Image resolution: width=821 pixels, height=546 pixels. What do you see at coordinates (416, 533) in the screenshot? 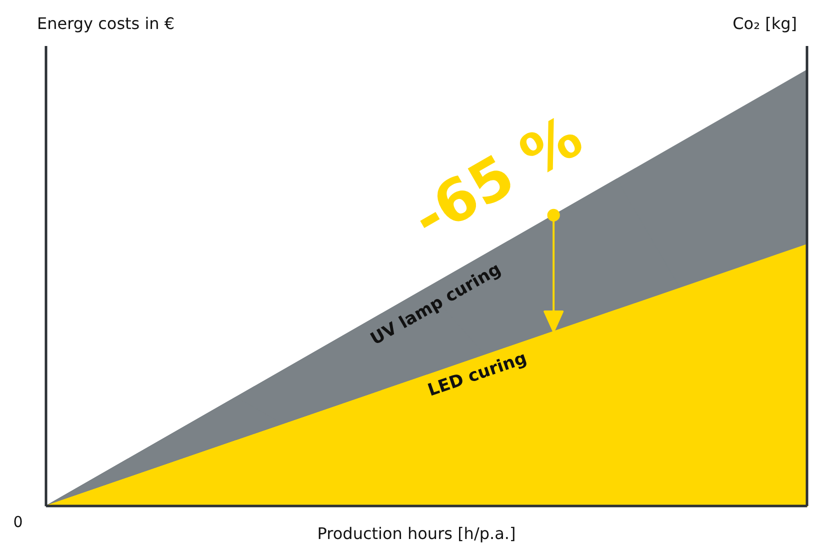
I see `x-axis-title: Production hours [h/p.a.]` at bounding box center [416, 533].